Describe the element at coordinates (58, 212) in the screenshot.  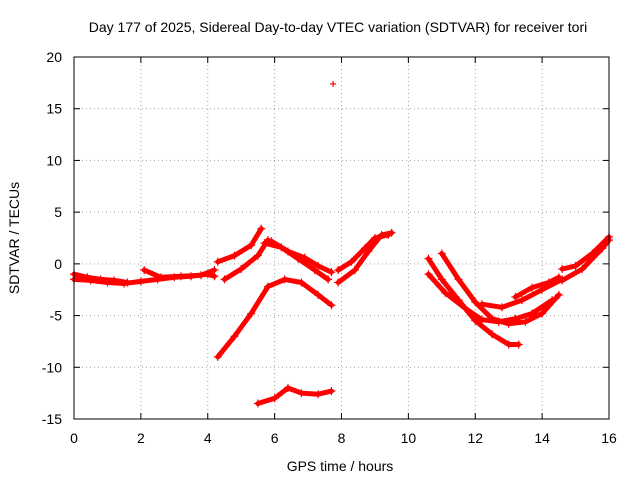
I see `y-tick-label: 5` at that location.